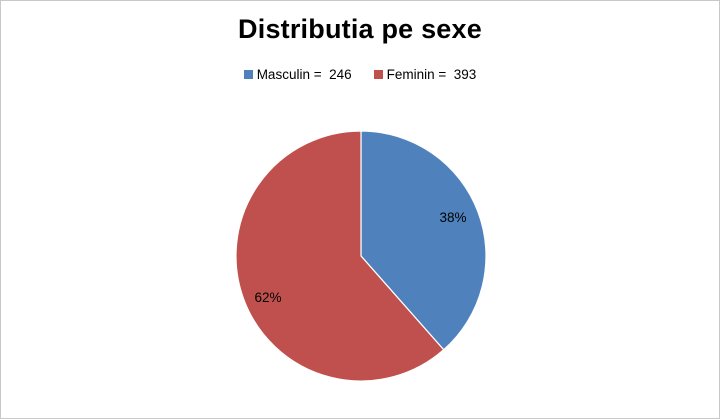 Image resolution: width=720 pixels, height=419 pixels. I want to click on chart-title: Distributia pe sexe, so click(360, 29).